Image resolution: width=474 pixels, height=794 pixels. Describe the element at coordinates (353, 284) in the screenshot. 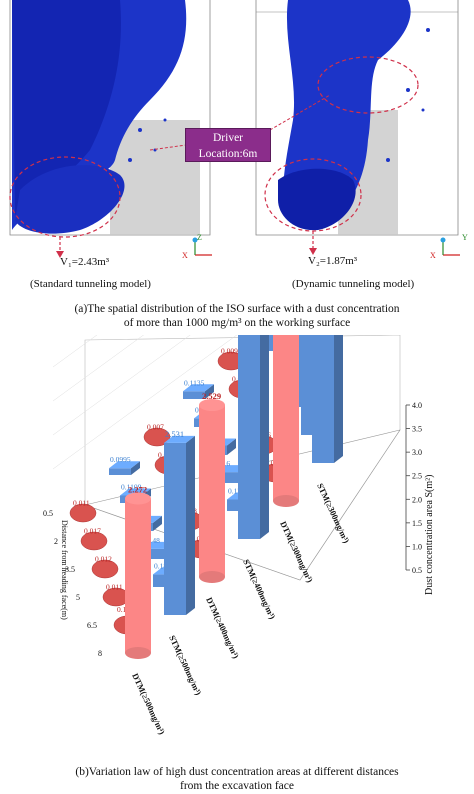

I see `right-model-caption: (Dynamic tunneling model)` at that location.